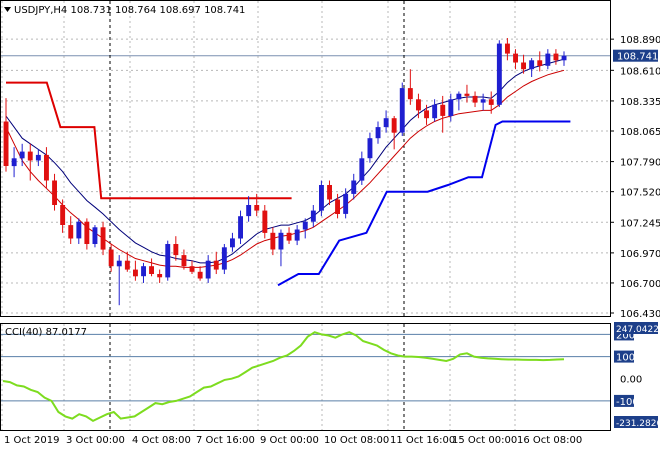 Image resolution: width=660 pixels, height=450 pixels. Describe the element at coordinates (225, 440) in the screenshot. I see `time-tick-label: 7 Oct 16:00` at that location.